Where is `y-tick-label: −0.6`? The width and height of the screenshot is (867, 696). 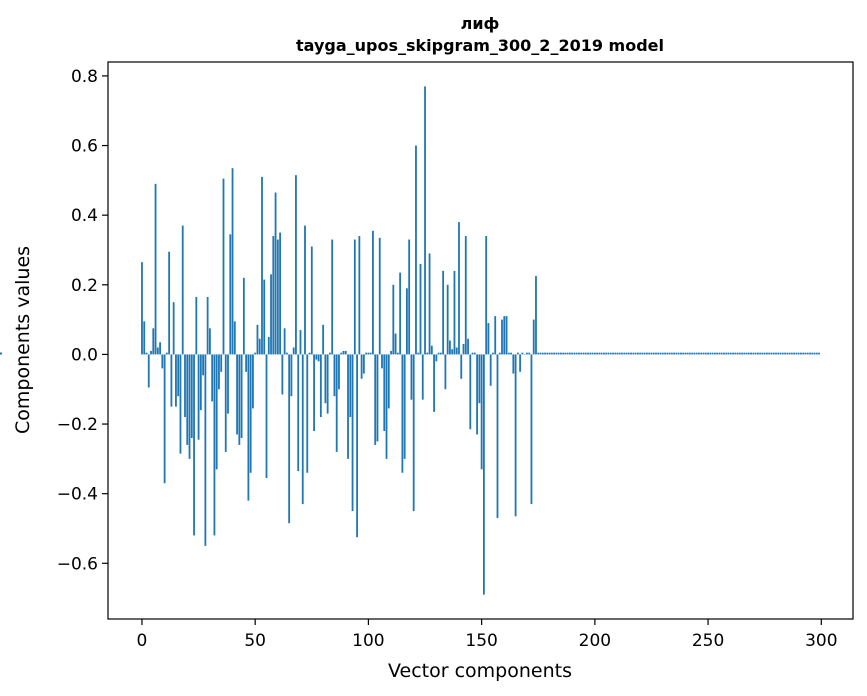 y-tick-label: −0.6 is located at coordinates (77, 564).